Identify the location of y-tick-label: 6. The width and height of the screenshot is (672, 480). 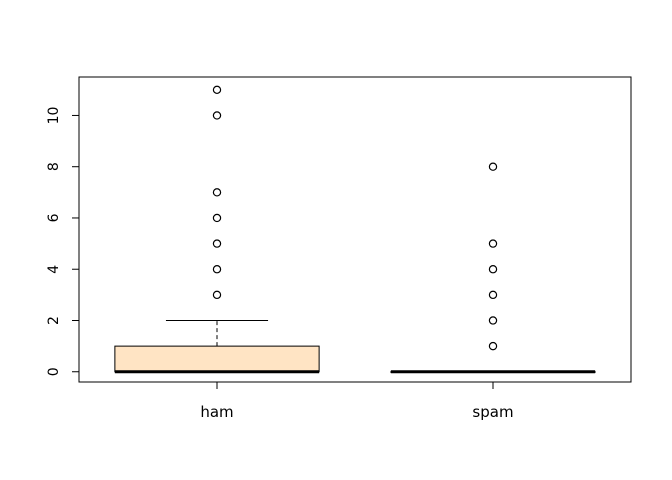
(54, 217).